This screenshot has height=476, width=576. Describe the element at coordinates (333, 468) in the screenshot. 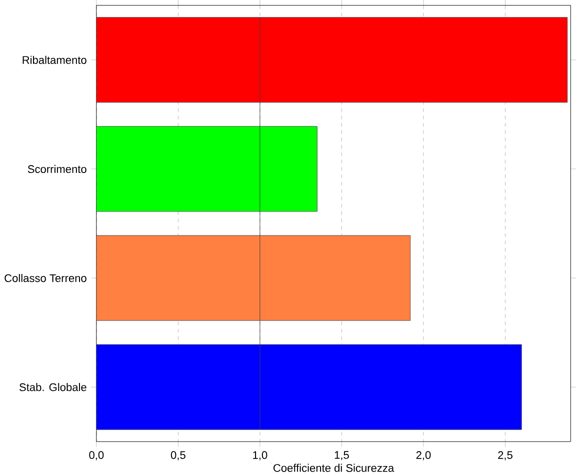

I see `x-axis-title: Coefficiente di Sicurezza` at that location.